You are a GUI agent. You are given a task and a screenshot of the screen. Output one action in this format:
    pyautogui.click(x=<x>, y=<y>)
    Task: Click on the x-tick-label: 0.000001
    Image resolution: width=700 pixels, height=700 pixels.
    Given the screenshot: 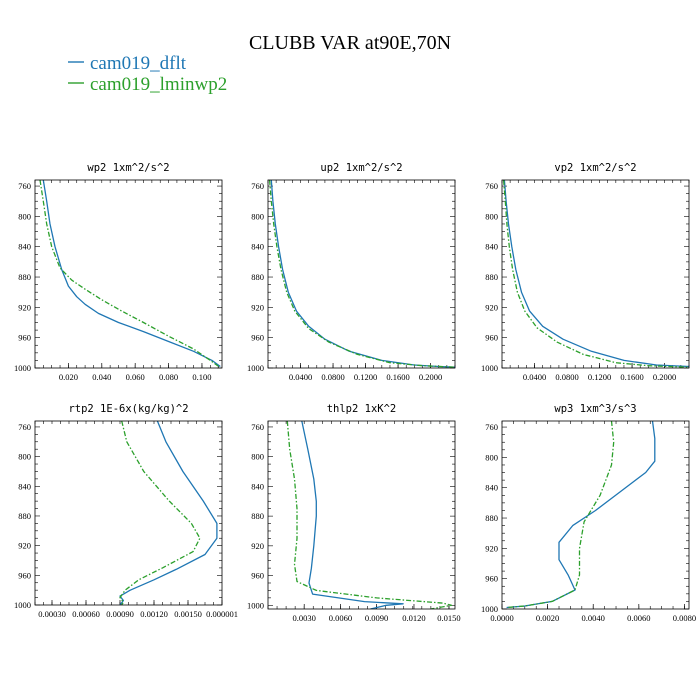 What is the action you would take?
    pyautogui.click(x=222, y=614)
    